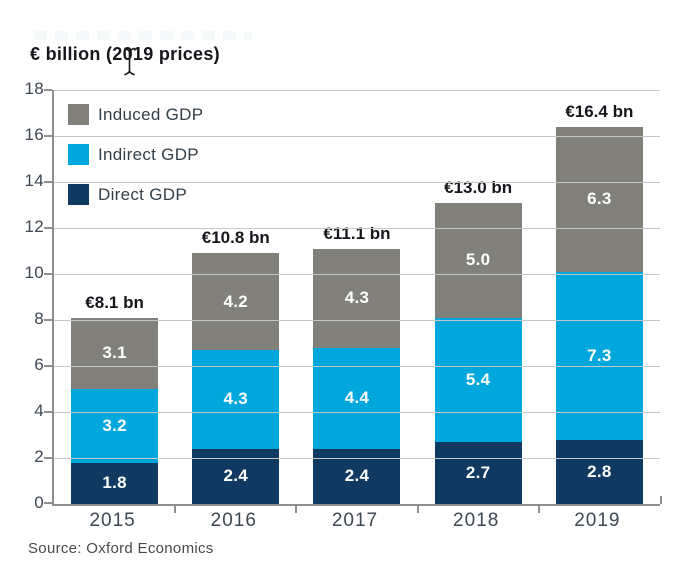 The image size is (697, 569). What do you see at coordinates (39, 318) in the screenshot?
I see `y-axis-tick-label: 8` at bounding box center [39, 318].